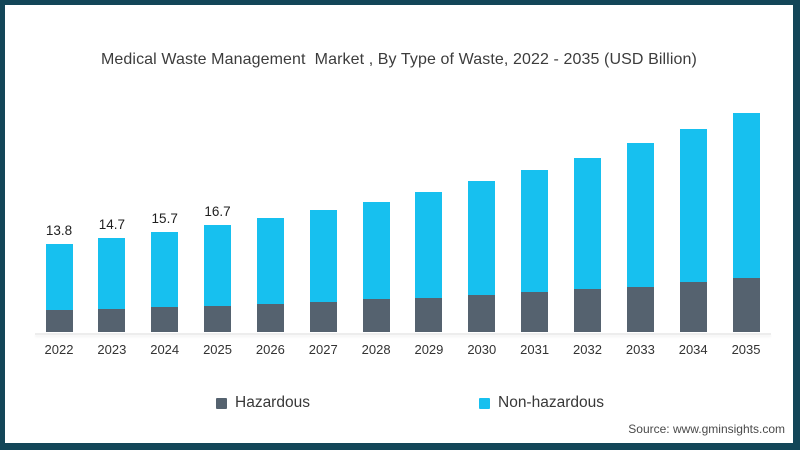 The width and height of the screenshot is (800, 450). What do you see at coordinates (112, 320) in the screenshot?
I see `bar-segment-hazardous-2023` at bounding box center [112, 320].